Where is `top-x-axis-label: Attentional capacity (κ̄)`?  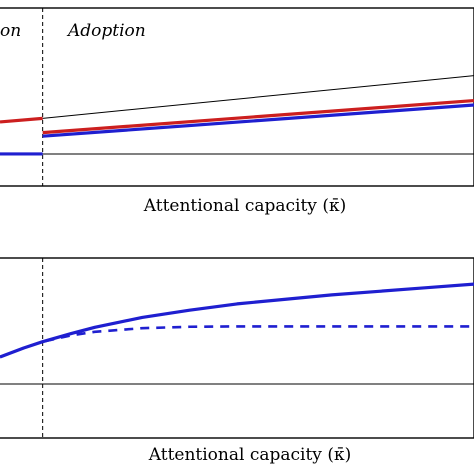 top-x-axis-label: Attentional capacity (κ̄) is located at coordinates (244, 206).